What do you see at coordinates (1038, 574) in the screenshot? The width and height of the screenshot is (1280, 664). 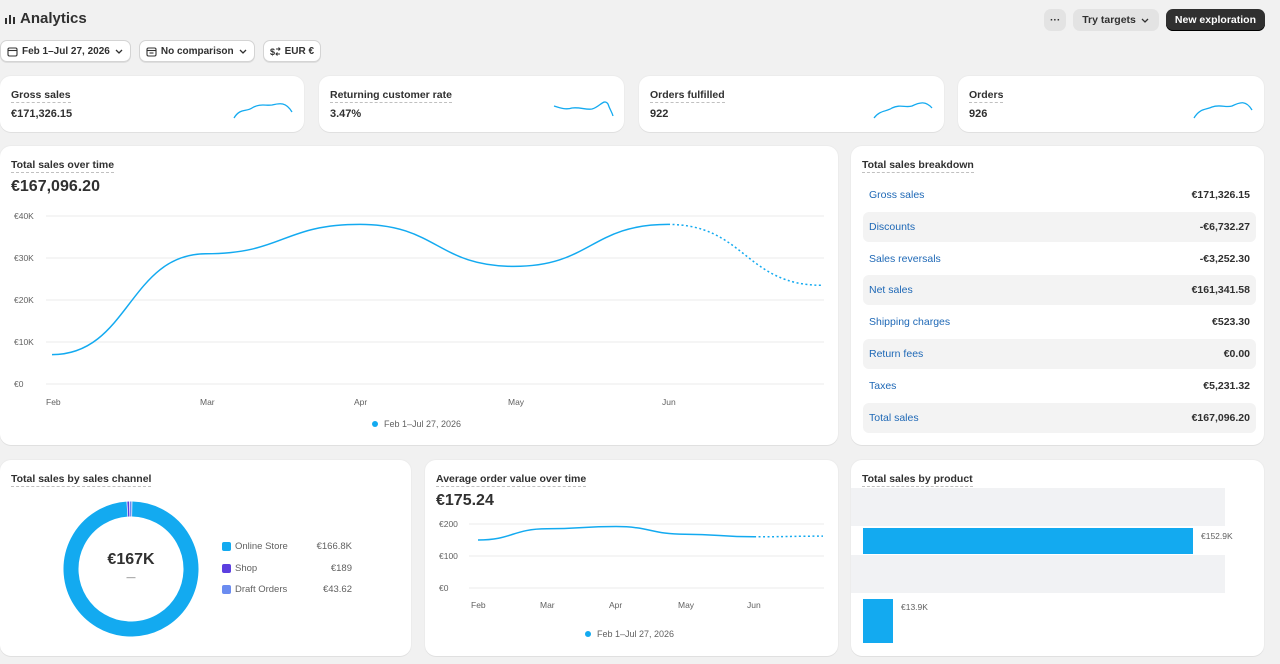 I see `bar-track` at bounding box center [1038, 574].